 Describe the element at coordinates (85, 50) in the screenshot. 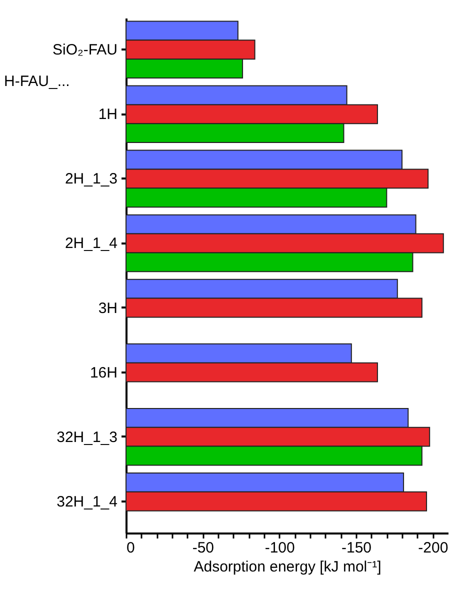

I see `y-tick-label: SiO₂-FAU` at that location.